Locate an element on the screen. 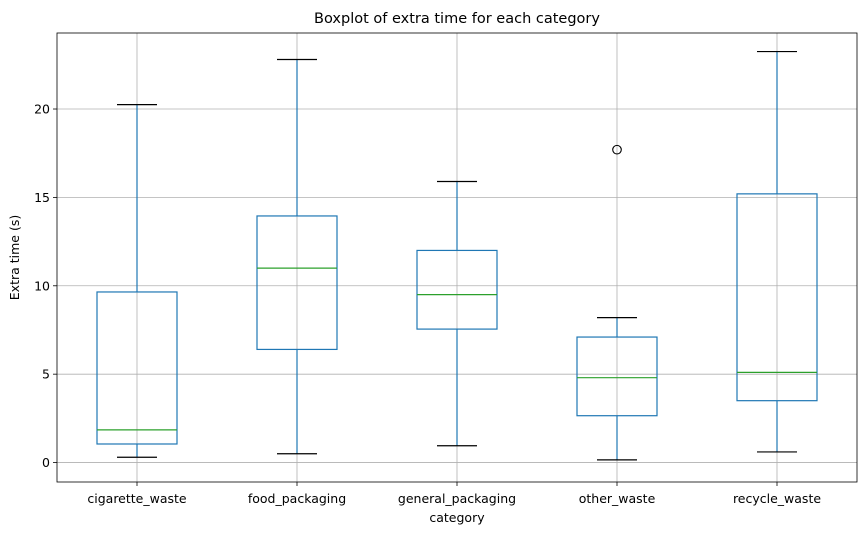 Image resolution: width=866 pixels, height=535 pixels. box-general_packaging is located at coordinates (457, 313).